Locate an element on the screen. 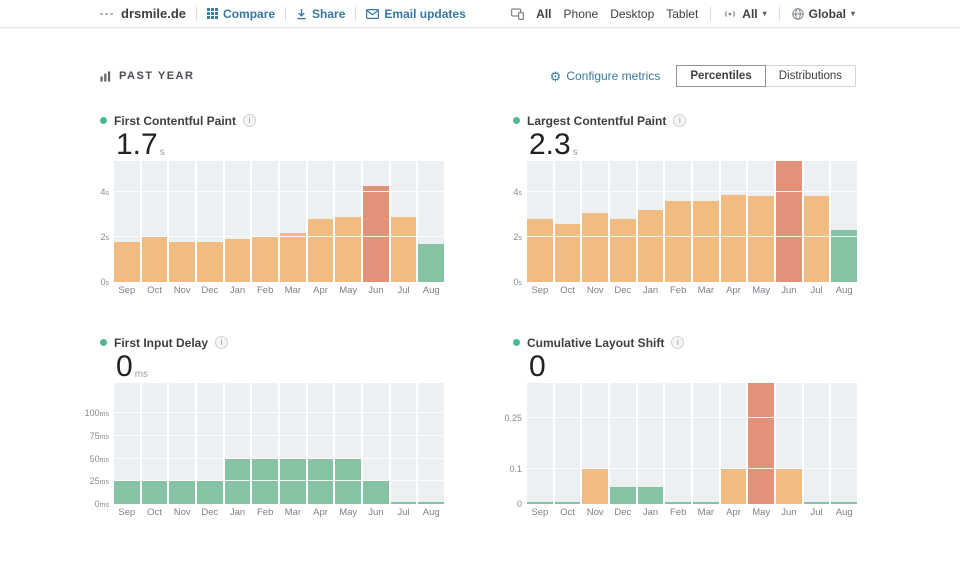 The width and height of the screenshot is (960, 567). chevron-down-icon: ▾ is located at coordinates (852, 13).